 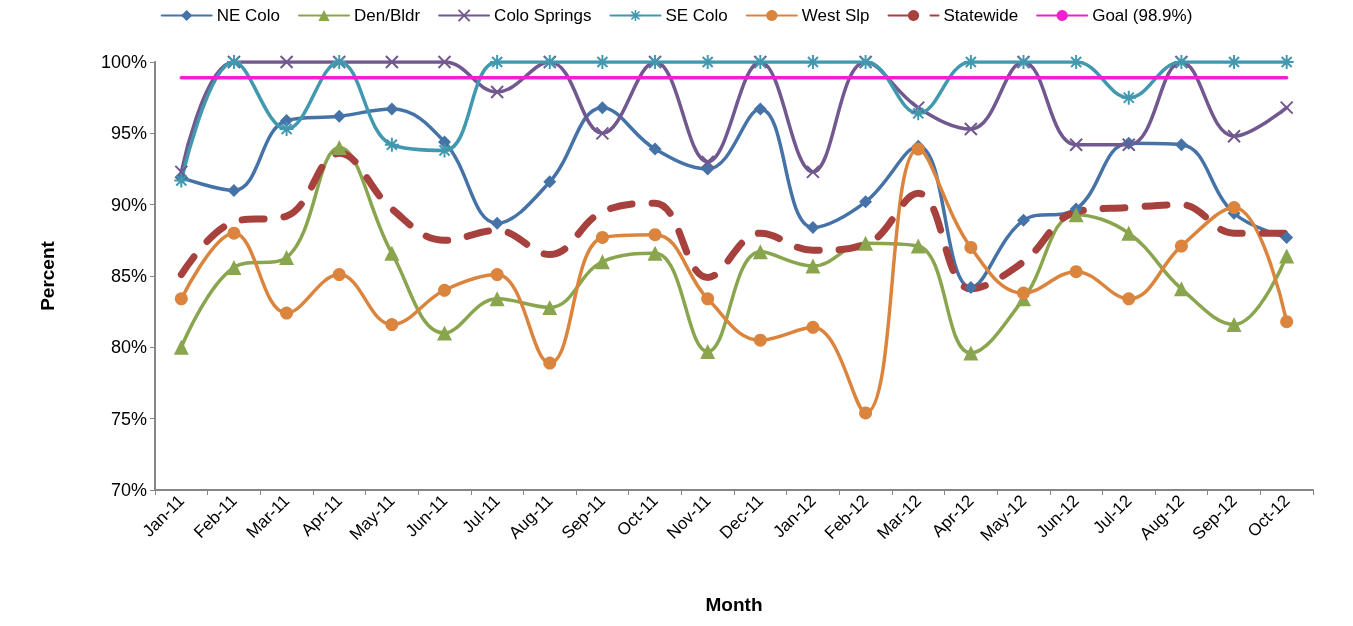 What do you see at coordinates (128, 490) in the screenshot?
I see `y-tick-label: 70%` at bounding box center [128, 490].